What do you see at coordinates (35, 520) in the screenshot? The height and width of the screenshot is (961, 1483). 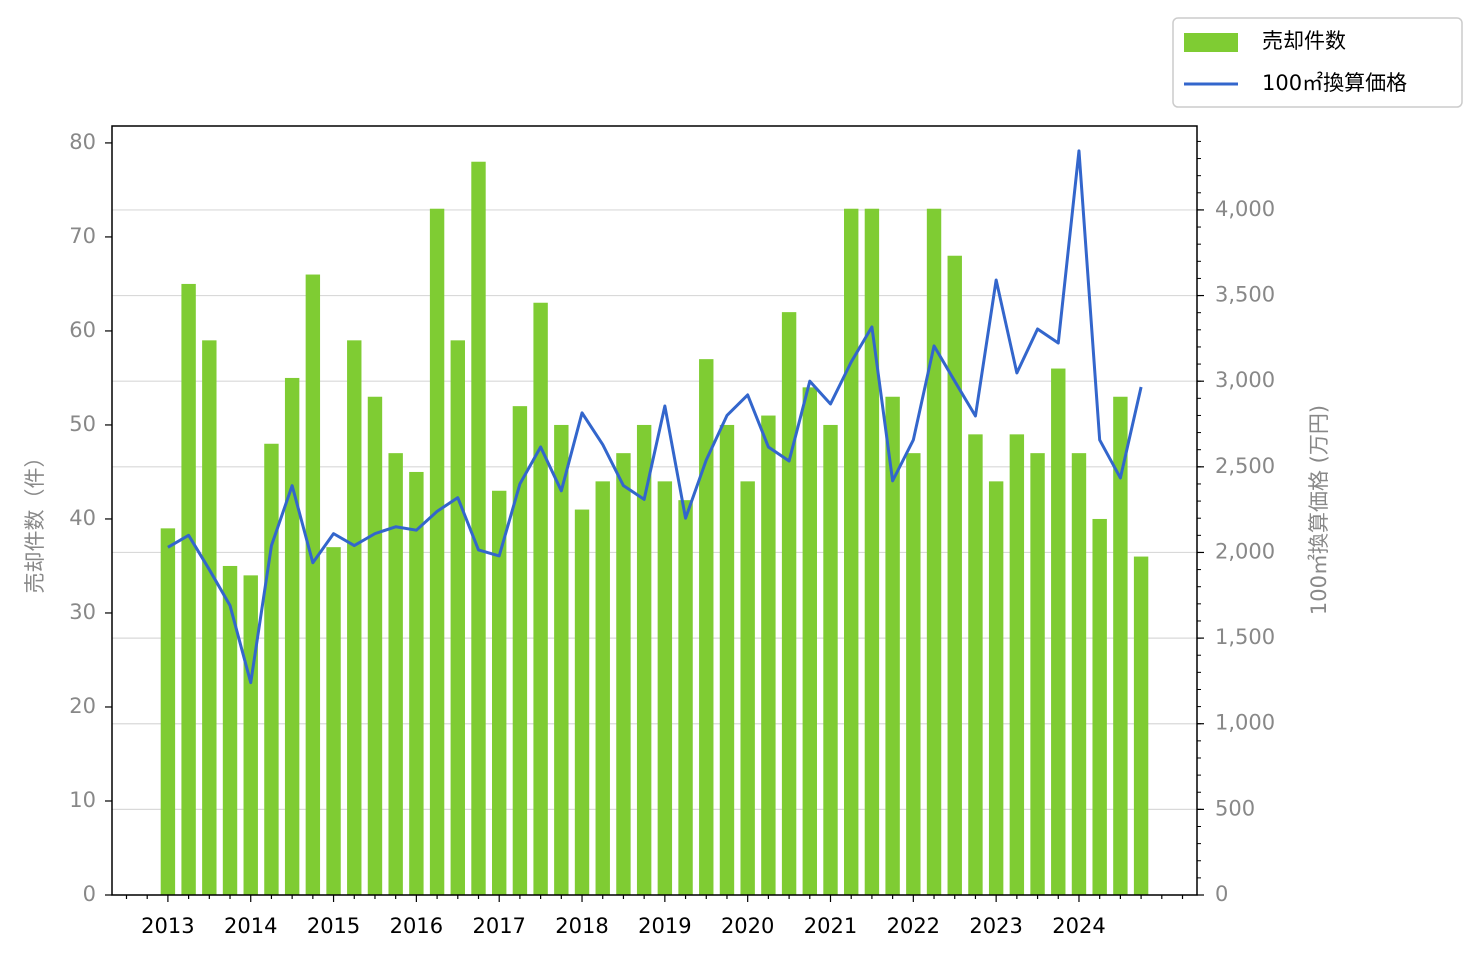 I see `y-axis-label: 売却件数（件）` at bounding box center [35, 520].